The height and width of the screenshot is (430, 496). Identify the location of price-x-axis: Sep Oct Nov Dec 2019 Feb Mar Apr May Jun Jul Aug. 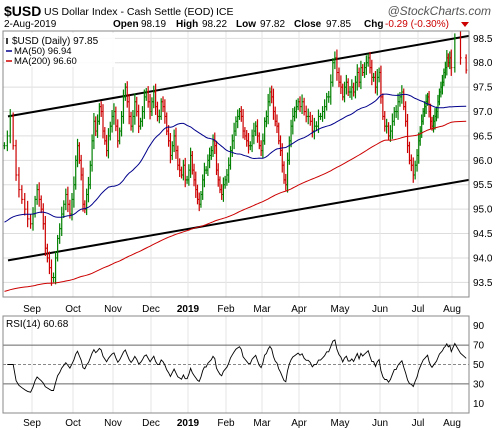
(242, 309).